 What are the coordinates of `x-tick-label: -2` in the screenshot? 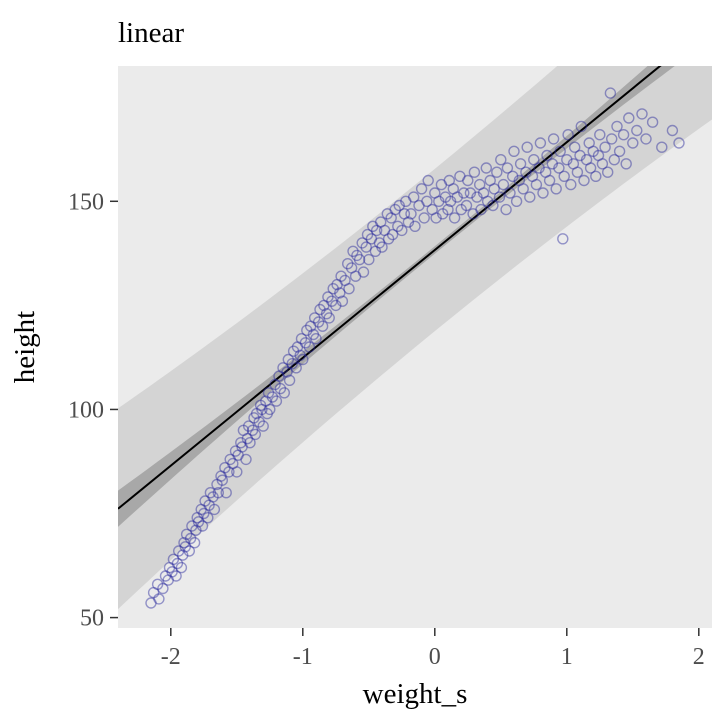 It's located at (171, 657).